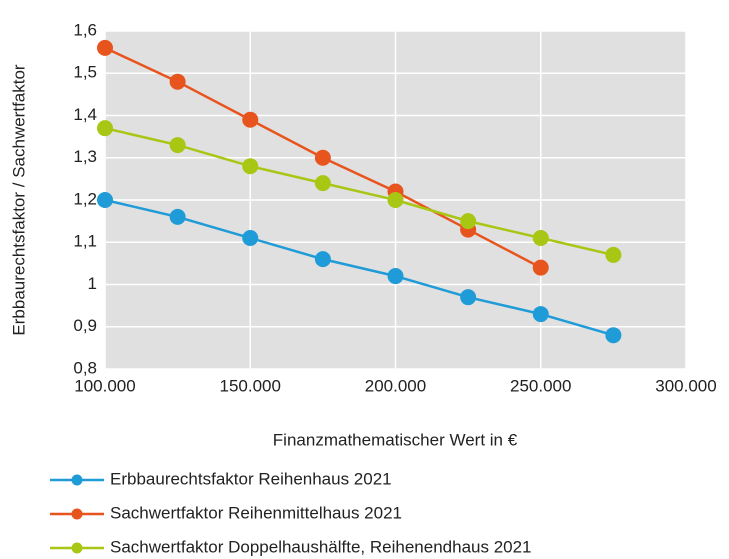 The image size is (729, 559). What do you see at coordinates (540, 385) in the screenshot?
I see `x-tick-label: 250.000` at bounding box center [540, 385].